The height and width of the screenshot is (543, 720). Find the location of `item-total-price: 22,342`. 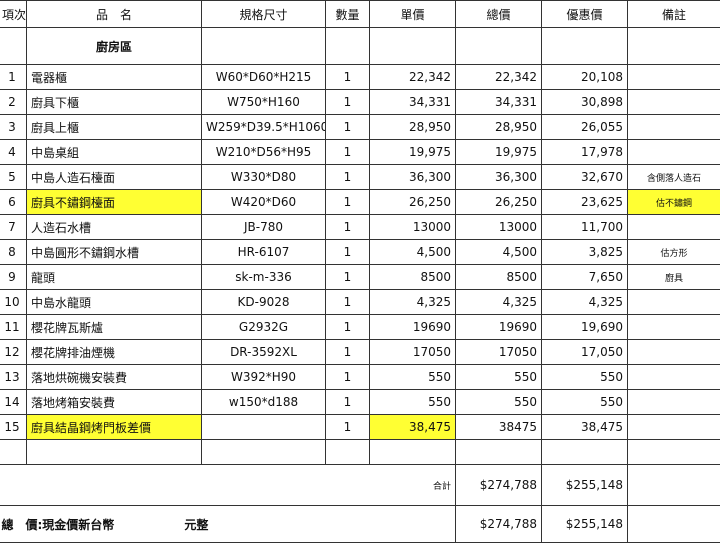

item-total-price: 22,342 is located at coordinates (499, 77).